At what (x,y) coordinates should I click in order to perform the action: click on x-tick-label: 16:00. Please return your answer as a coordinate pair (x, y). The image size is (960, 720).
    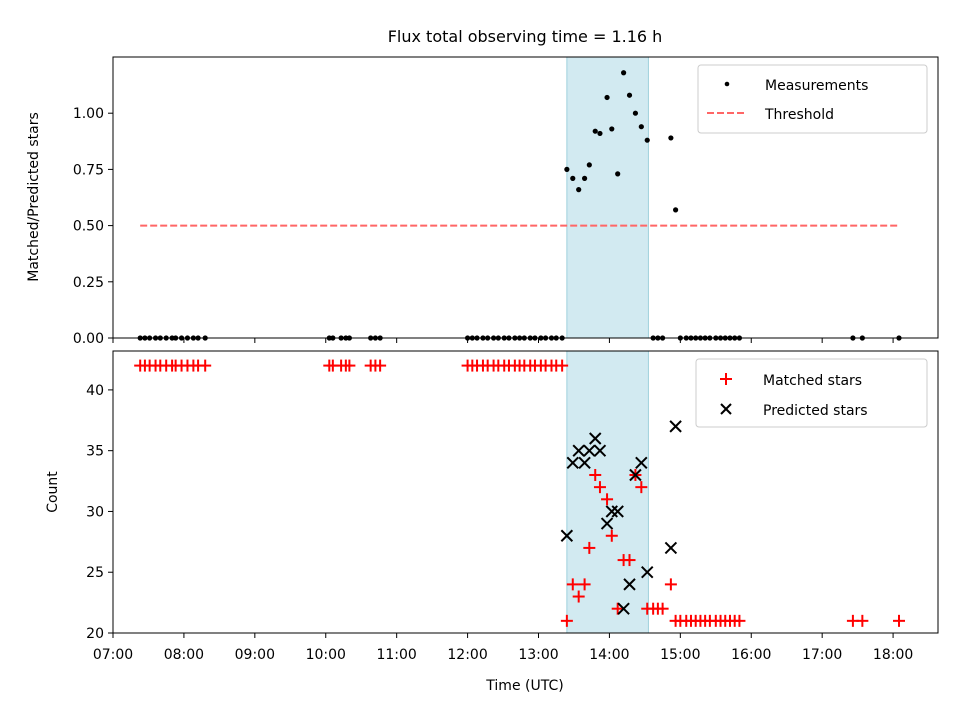
    Looking at the image, I should click on (751, 655).